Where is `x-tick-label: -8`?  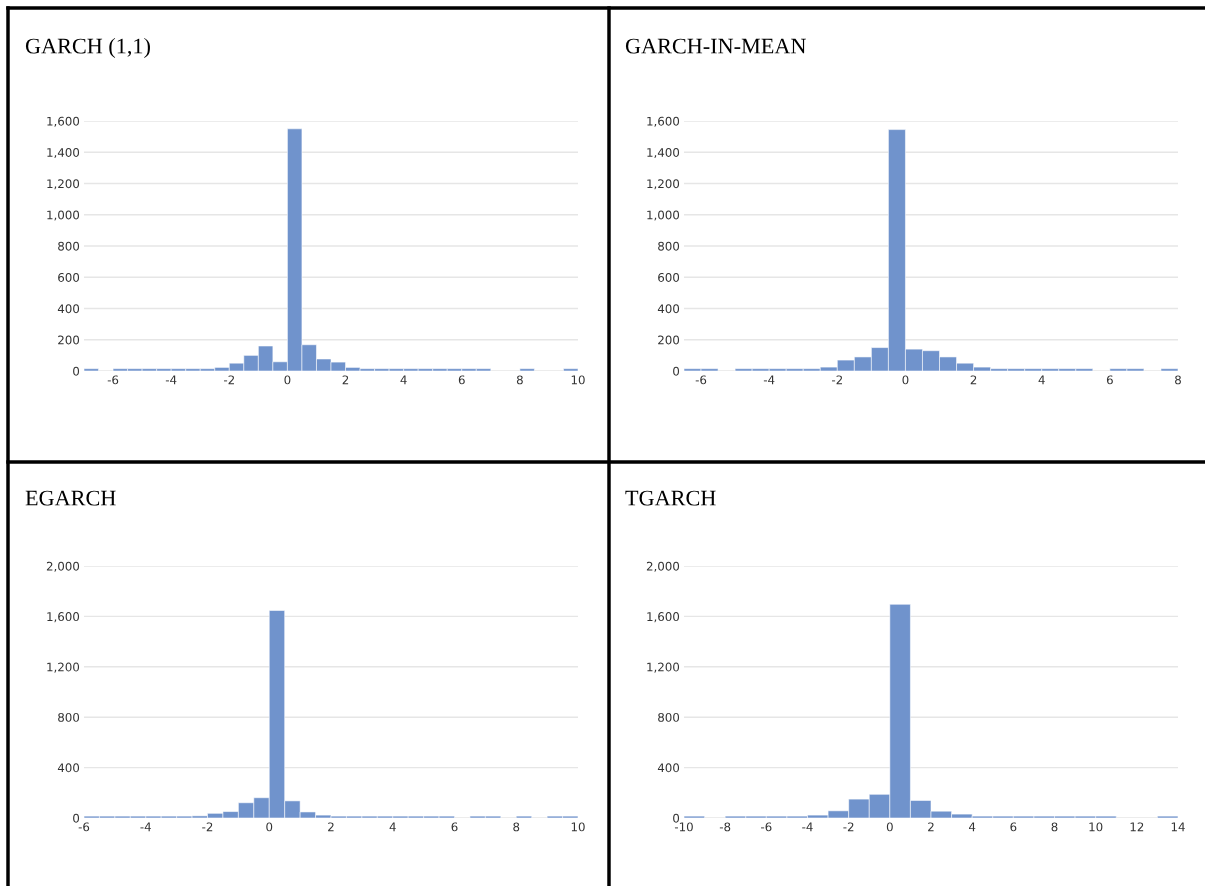
x-tick-label: -8 is located at coordinates (725, 827).